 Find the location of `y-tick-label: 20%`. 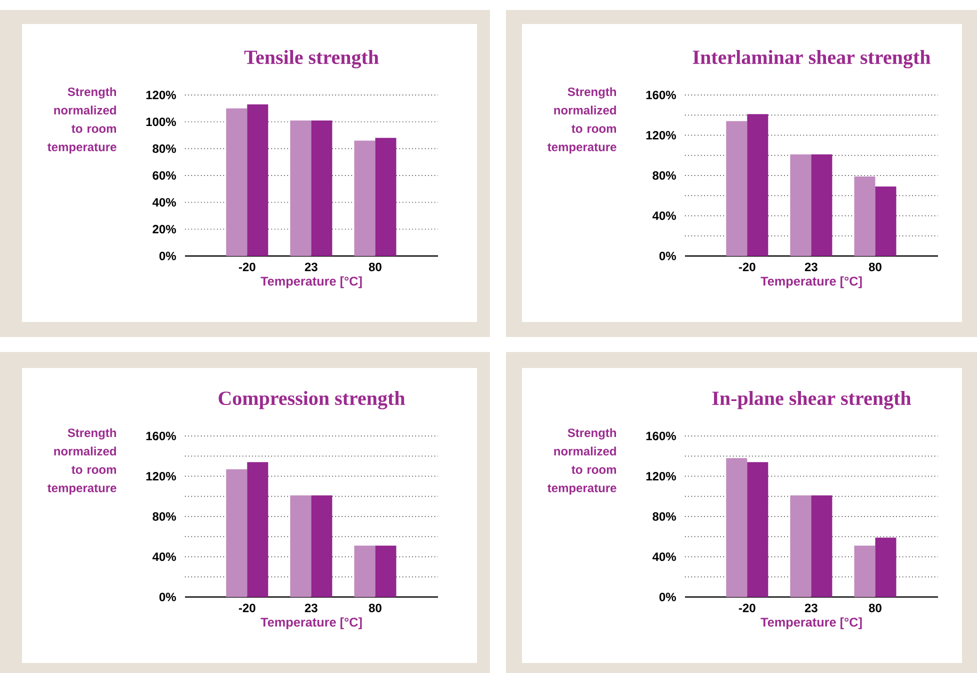

y-tick-label: 20% is located at coordinates (164, 229).